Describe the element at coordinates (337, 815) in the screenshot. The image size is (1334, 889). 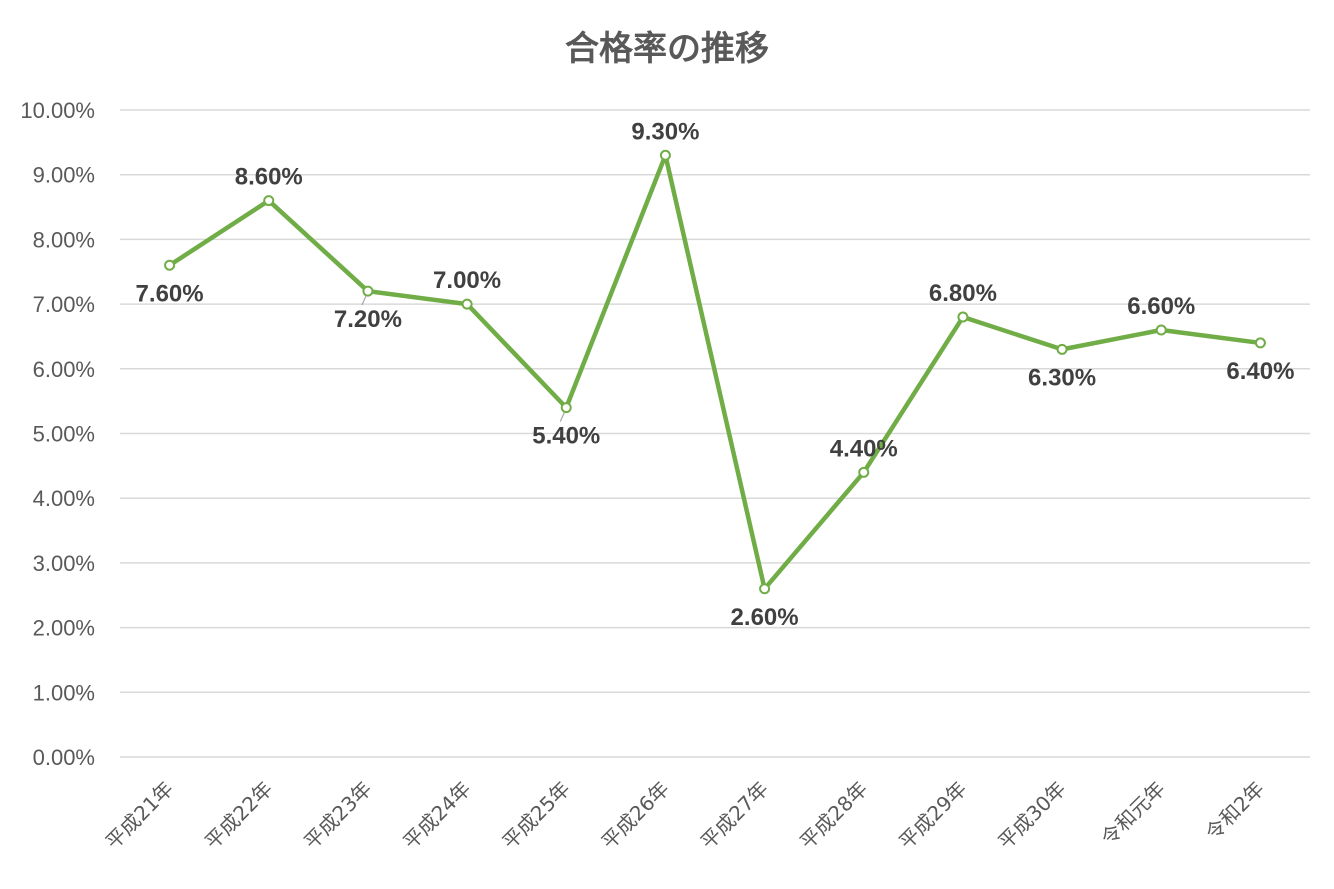
I see `x-tick-label: 平成23年` at that location.